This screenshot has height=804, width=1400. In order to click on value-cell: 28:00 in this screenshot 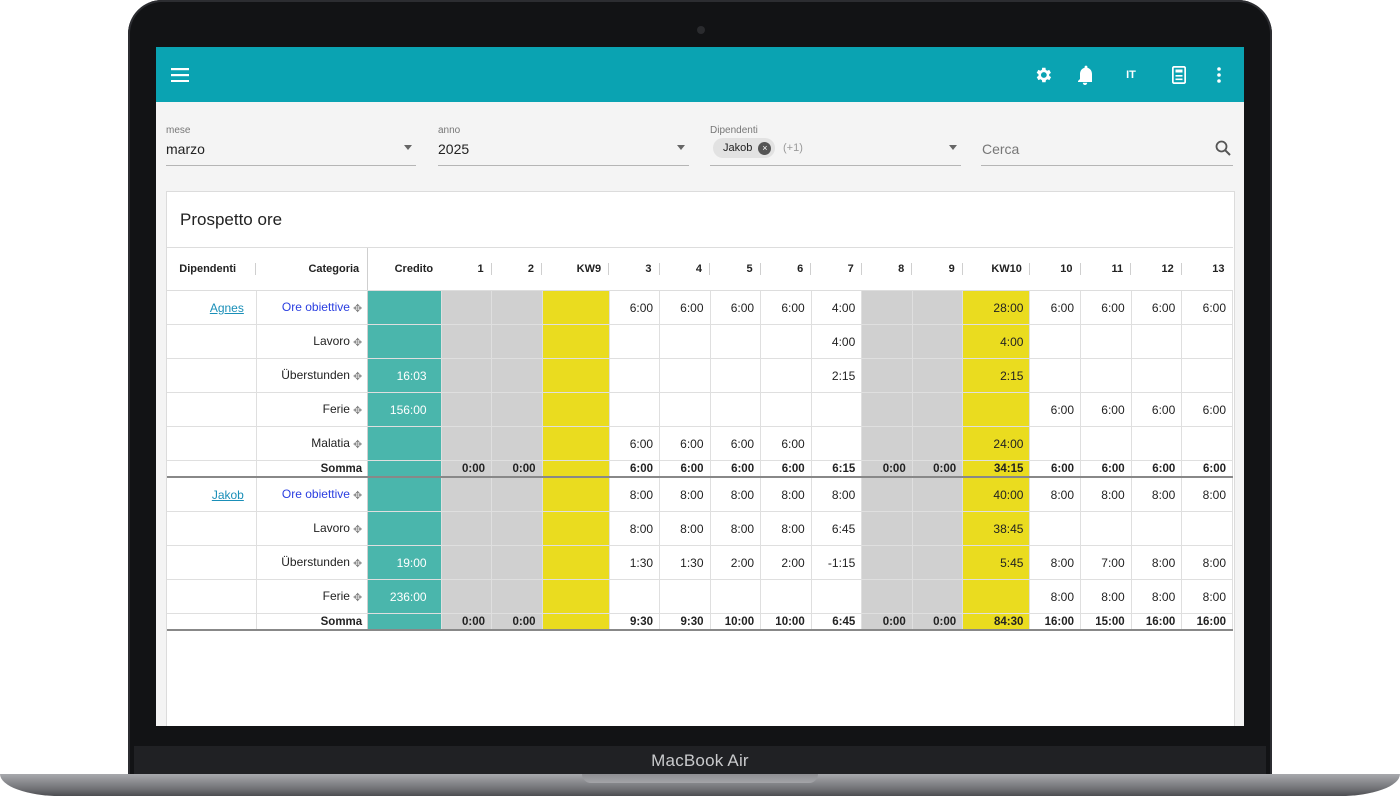, I will do `click(996, 307)`.